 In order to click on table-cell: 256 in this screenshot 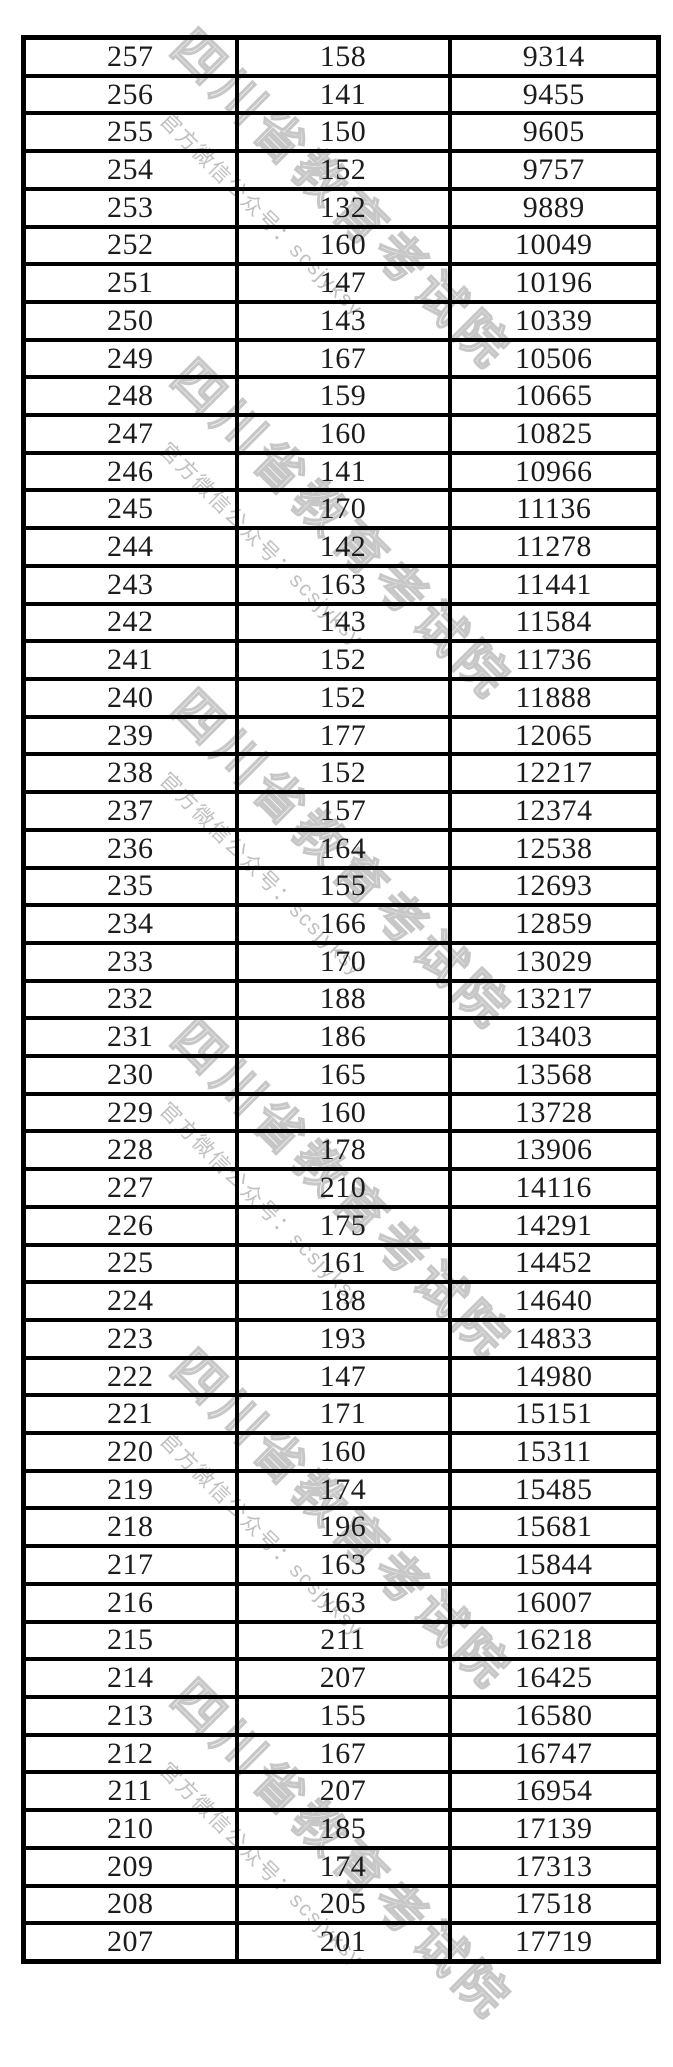, I will do `click(130, 94)`.